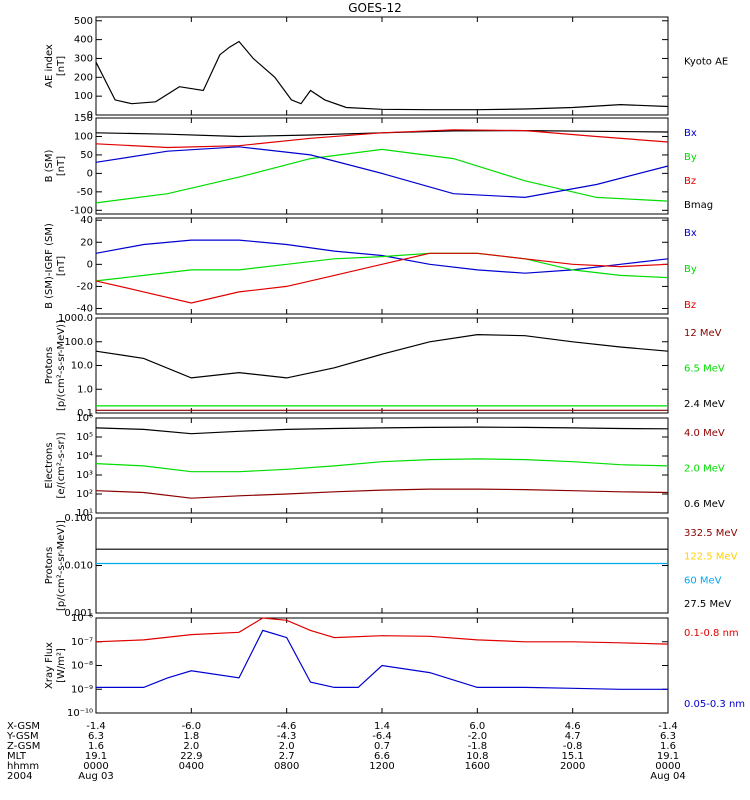  I want to click on legend-0-1-0-8-nm: 0.1-0.8 nm, so click(711, 633).